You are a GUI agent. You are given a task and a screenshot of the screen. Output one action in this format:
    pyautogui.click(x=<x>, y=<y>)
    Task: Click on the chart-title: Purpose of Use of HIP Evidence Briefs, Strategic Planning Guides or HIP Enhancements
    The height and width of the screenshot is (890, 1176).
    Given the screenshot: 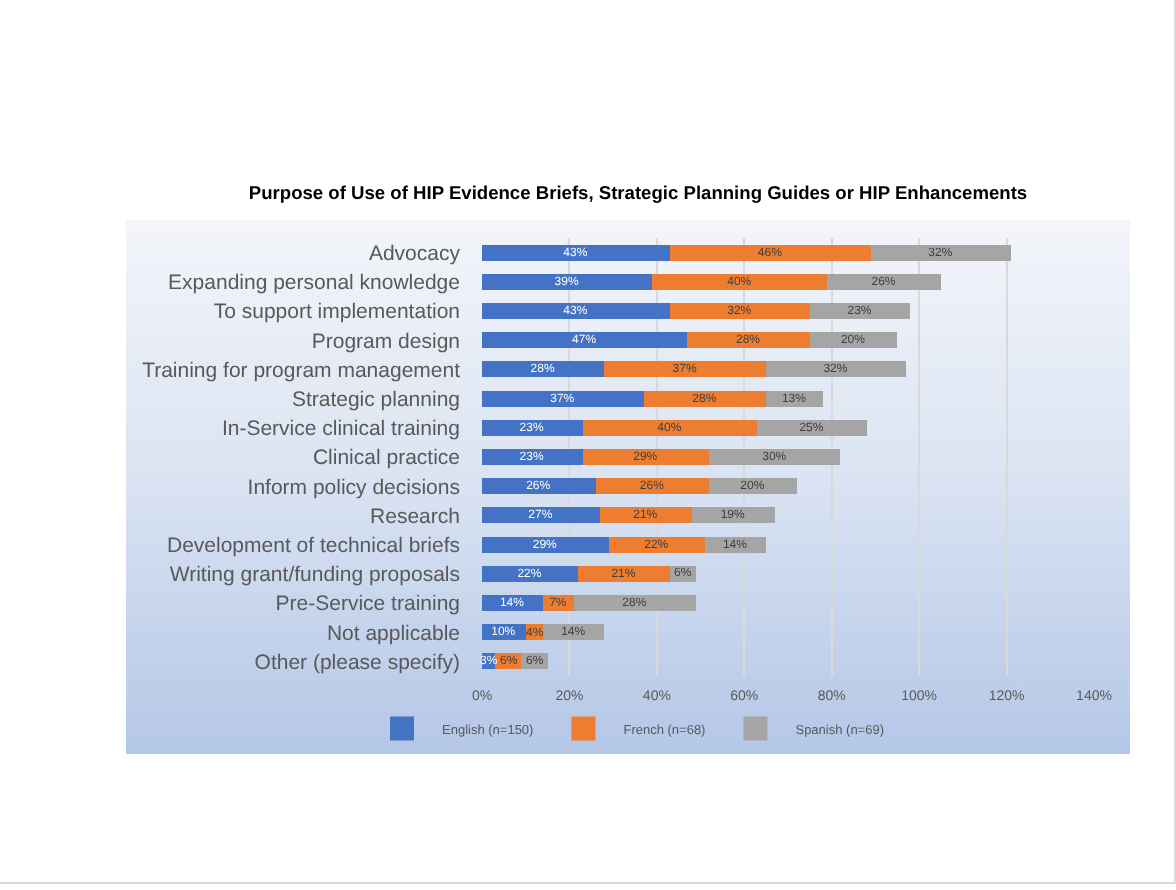 What is the action you would take?
    pyautogui.click(x=638, y=192)
    